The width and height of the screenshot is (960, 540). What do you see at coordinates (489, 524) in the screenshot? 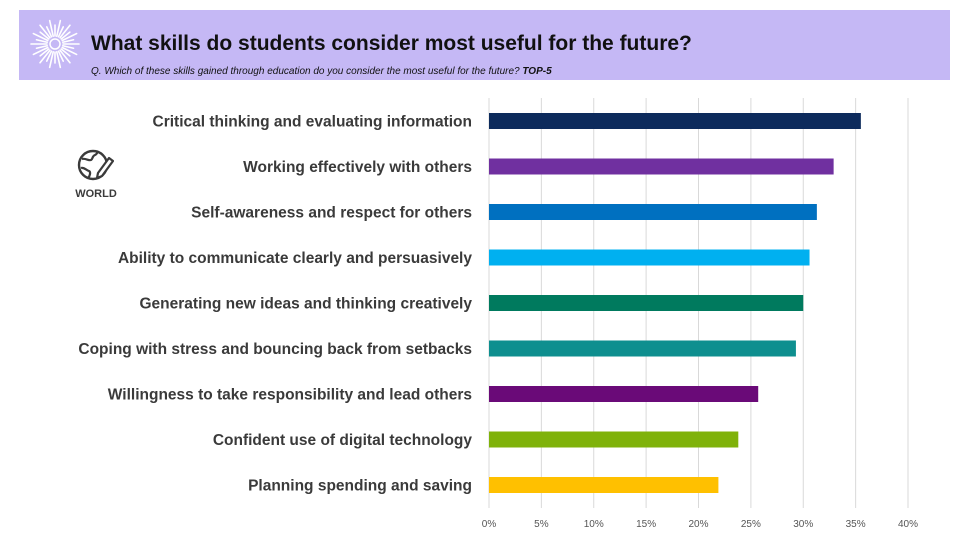
I see `x-tick-label: 0%` at bounding box center [489, 524].